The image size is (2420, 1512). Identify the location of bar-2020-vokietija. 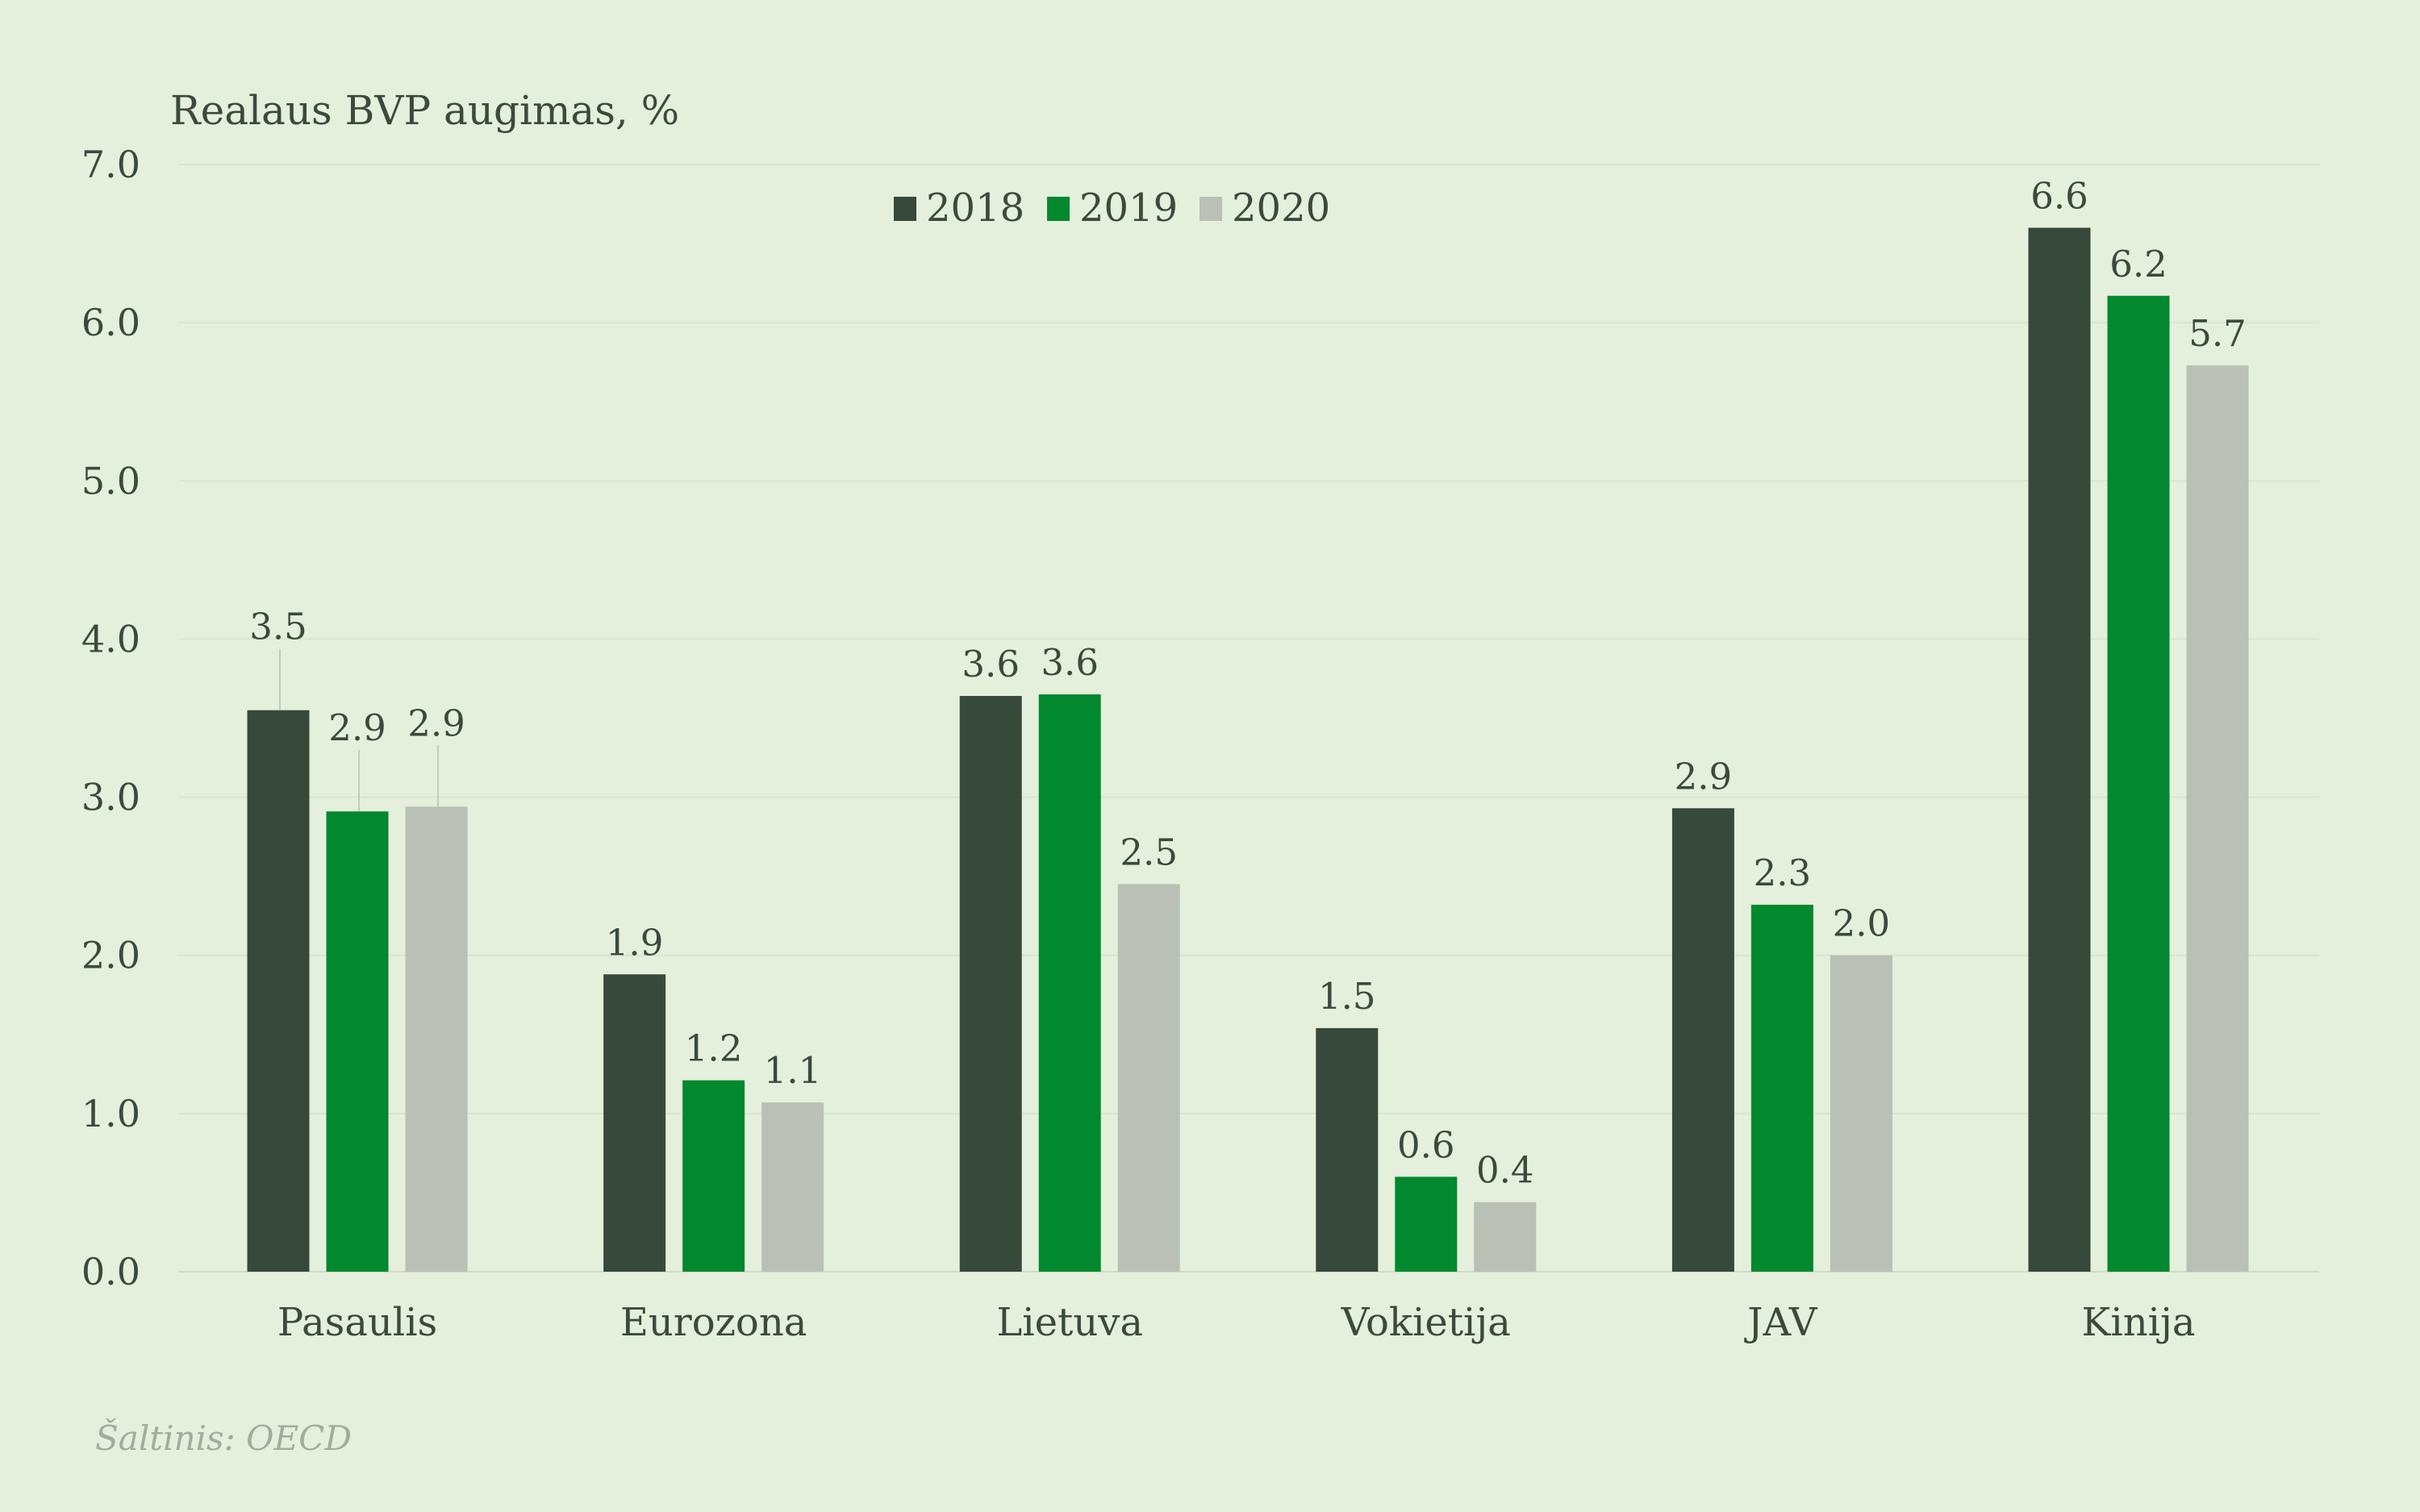
(1506, 1237).